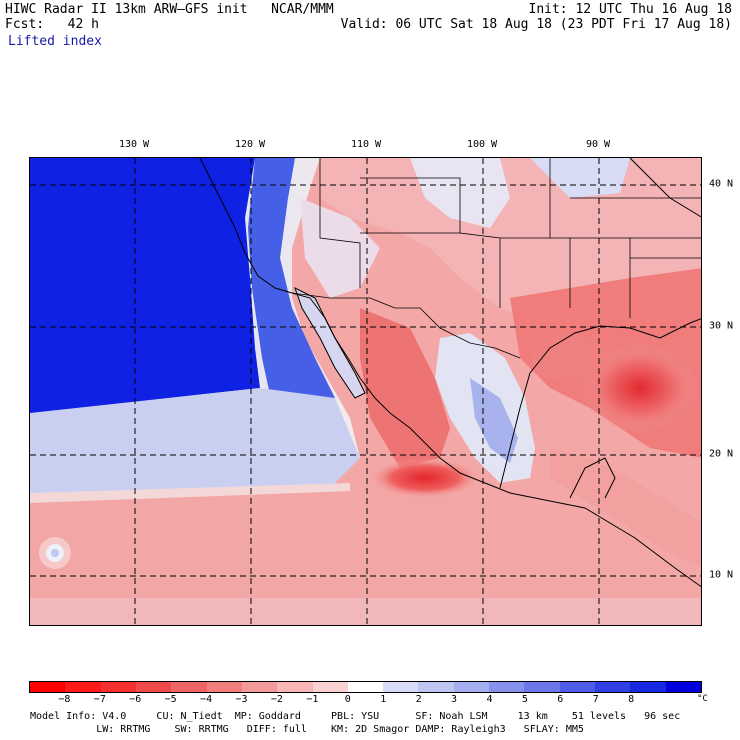  I want to click on cyclone-swirl, so click(55, 553).